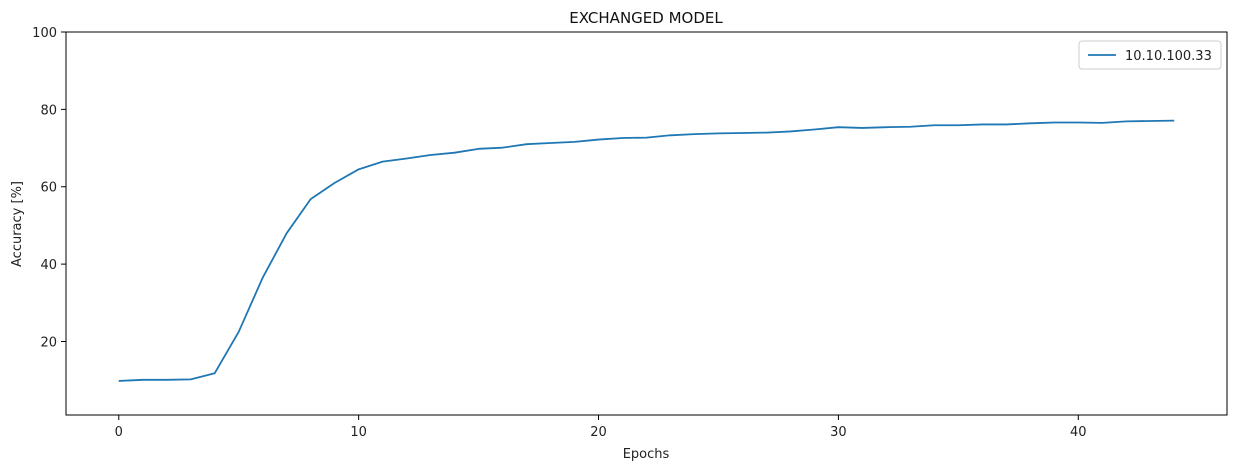  I want to click on legend-box, so click(1150, 55).